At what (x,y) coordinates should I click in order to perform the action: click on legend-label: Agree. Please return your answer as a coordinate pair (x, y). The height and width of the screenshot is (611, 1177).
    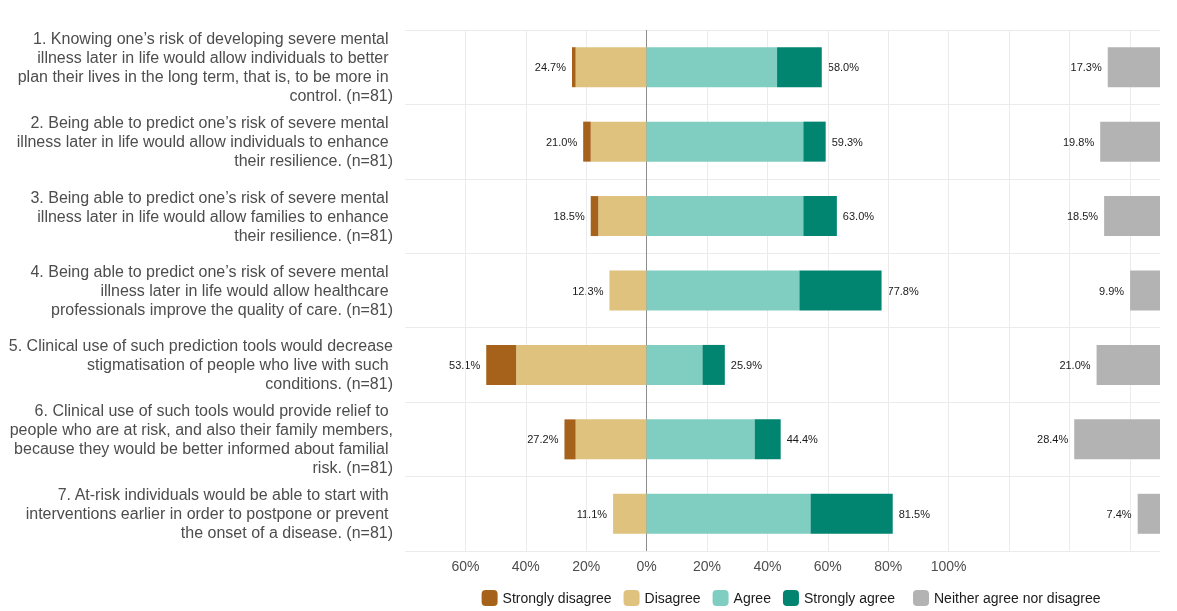
    Looking at the image, I should click on (752, 598).